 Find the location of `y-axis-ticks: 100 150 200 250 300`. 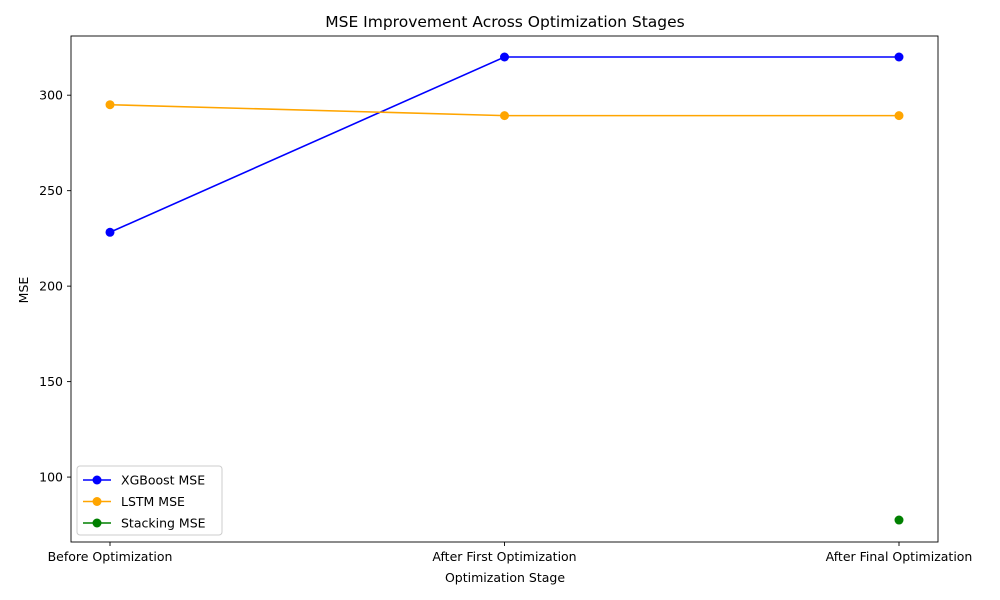

y-axis-ticks: 100 150 200 250 300 is located at coordinates (55, 286).